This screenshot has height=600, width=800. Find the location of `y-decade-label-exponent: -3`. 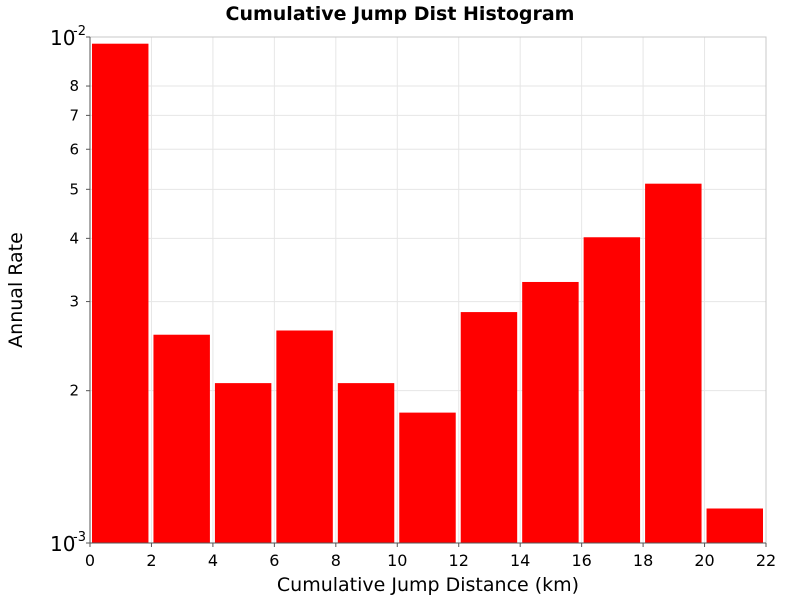

y-decade-label-exponent: -3 is located at coordinates (79, 537).